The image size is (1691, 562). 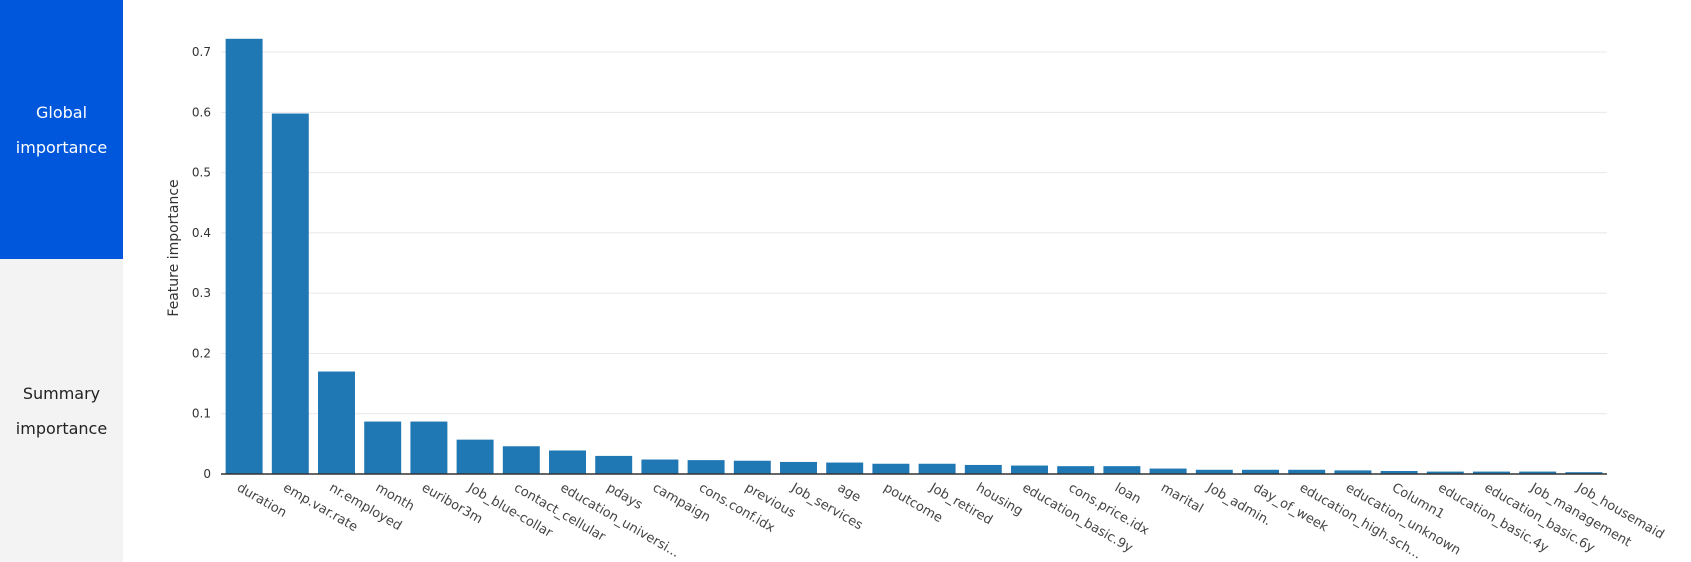 I want to click on y-tick-label: 0, so click(x=207, y=474).